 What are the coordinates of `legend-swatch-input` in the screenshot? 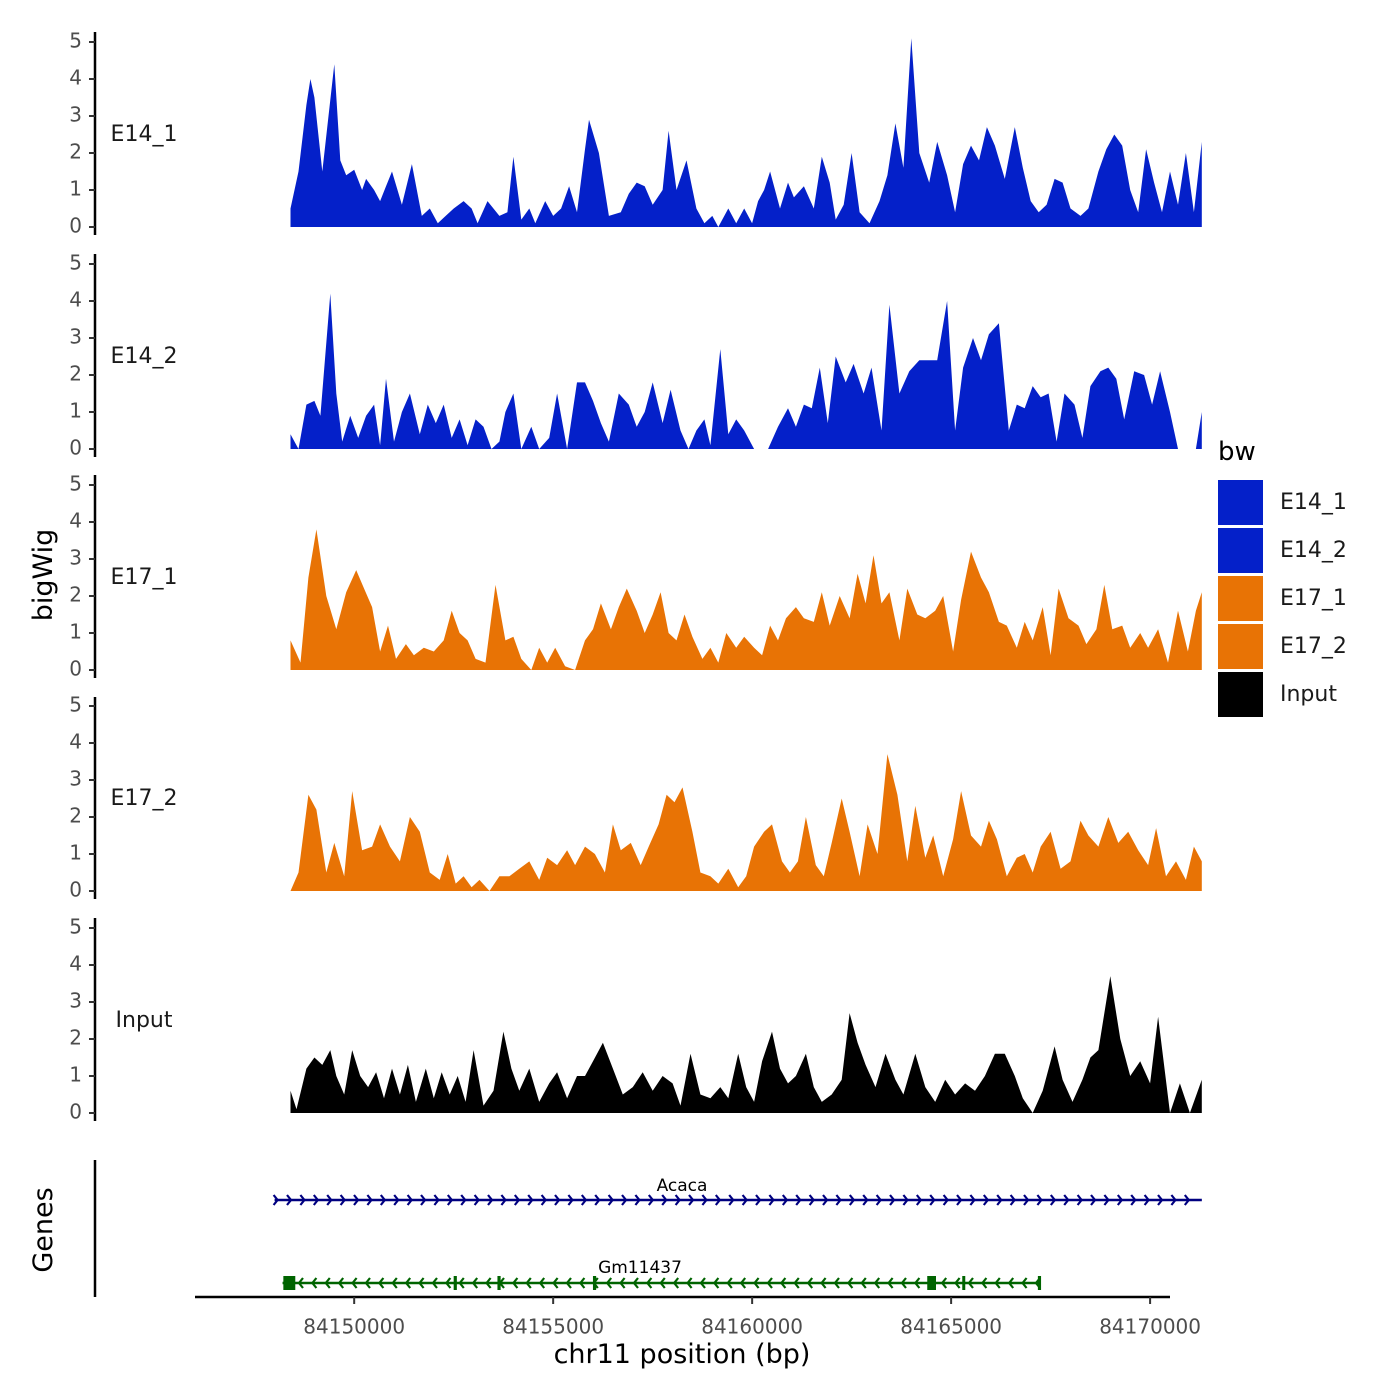 It's located at (1240, 694).